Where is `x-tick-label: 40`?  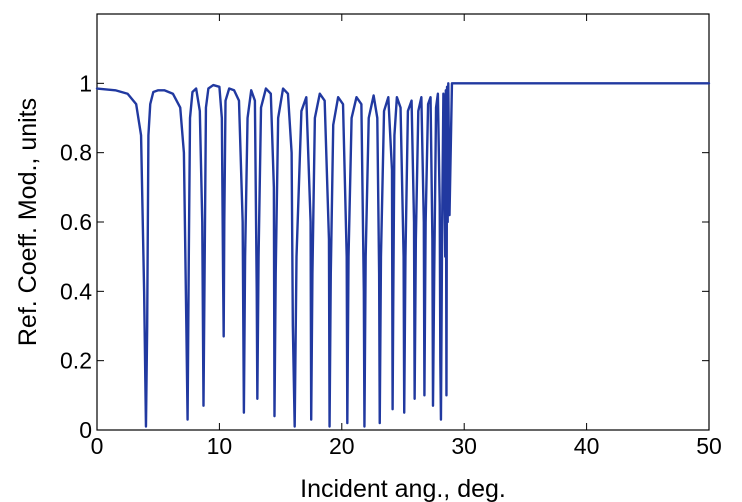
x-tick-label: 40 is located at coordinates (587, 446).